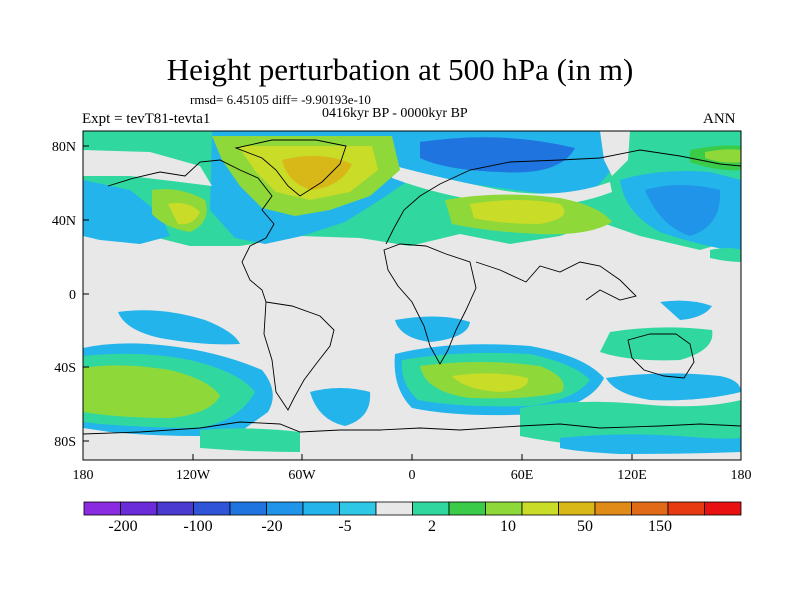  Describe the element at coordinates (632, 475) in the screenshot. I see `lon-label-120e: 120E` at that location.